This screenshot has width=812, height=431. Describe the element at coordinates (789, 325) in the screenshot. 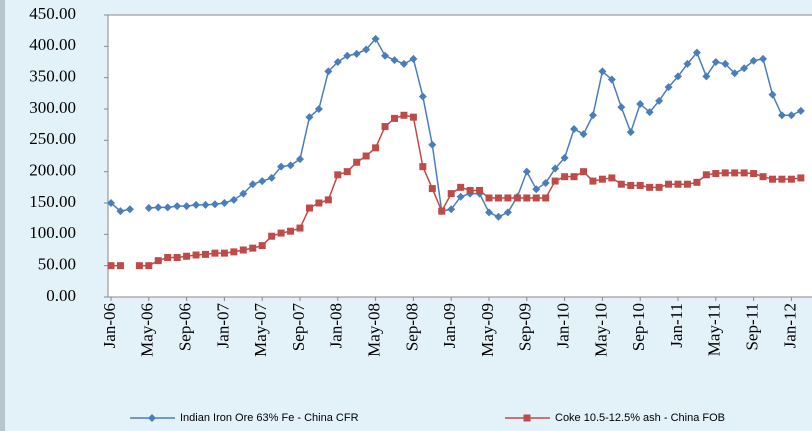

I see `x-tick-label: Jan-12` at that location.